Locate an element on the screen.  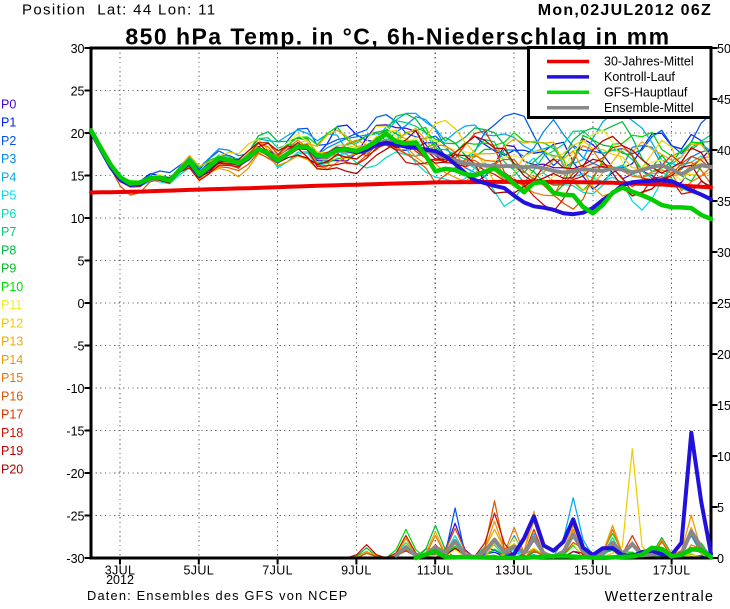
svg-text: 50 is located at coordinates (723, 49).